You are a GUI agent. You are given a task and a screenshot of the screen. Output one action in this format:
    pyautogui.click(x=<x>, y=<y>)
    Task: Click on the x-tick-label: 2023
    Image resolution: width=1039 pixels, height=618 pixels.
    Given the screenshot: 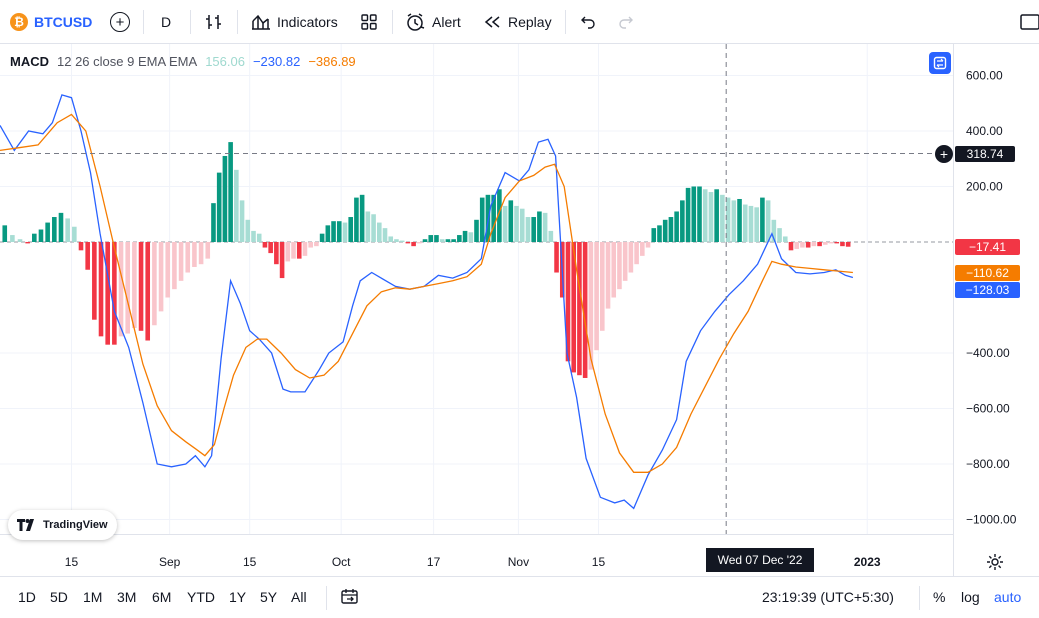 What is the action you would take?
    pyautogui.click(x=867, y=562)
    